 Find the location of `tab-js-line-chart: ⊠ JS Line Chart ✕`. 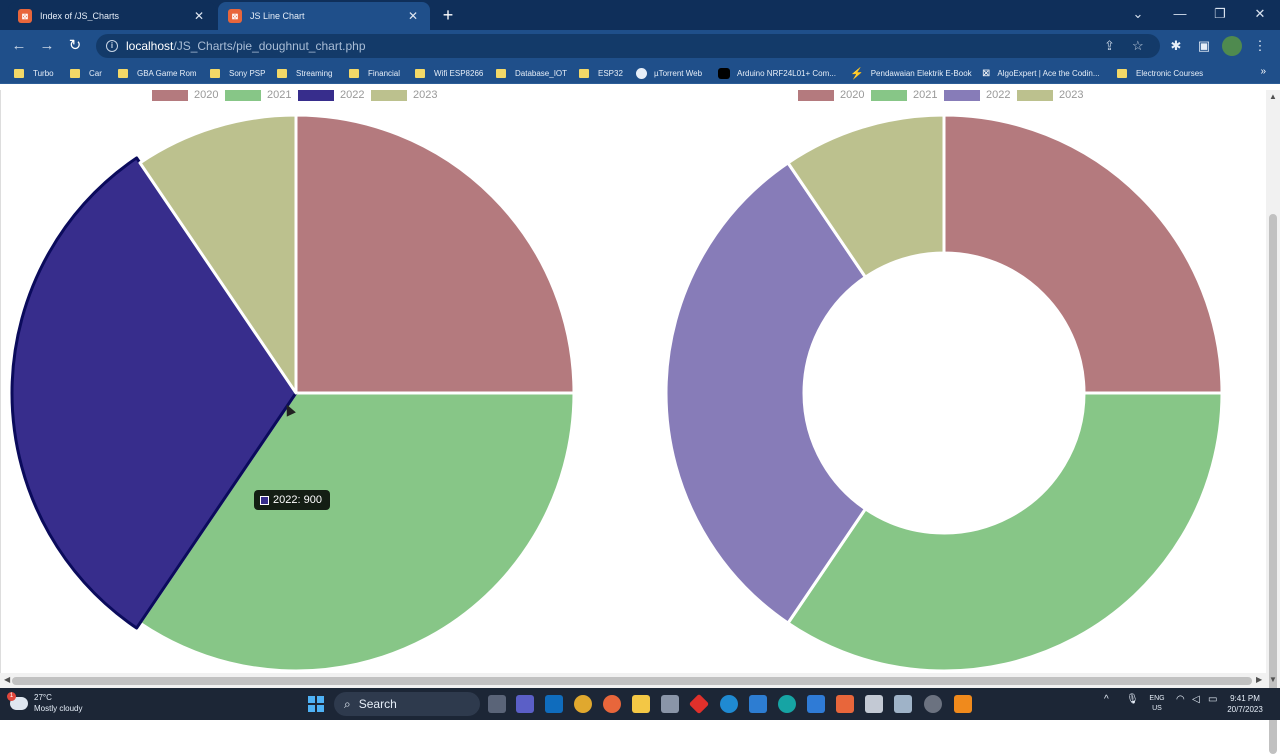

tab-js-line-chart: ⊠ JS Line Chart ✕ is located at coordinates (324, 16).